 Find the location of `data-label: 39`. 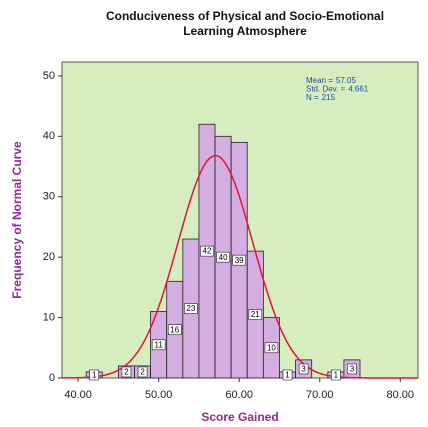

data-label: 39 is located at coordinates (239, 260).